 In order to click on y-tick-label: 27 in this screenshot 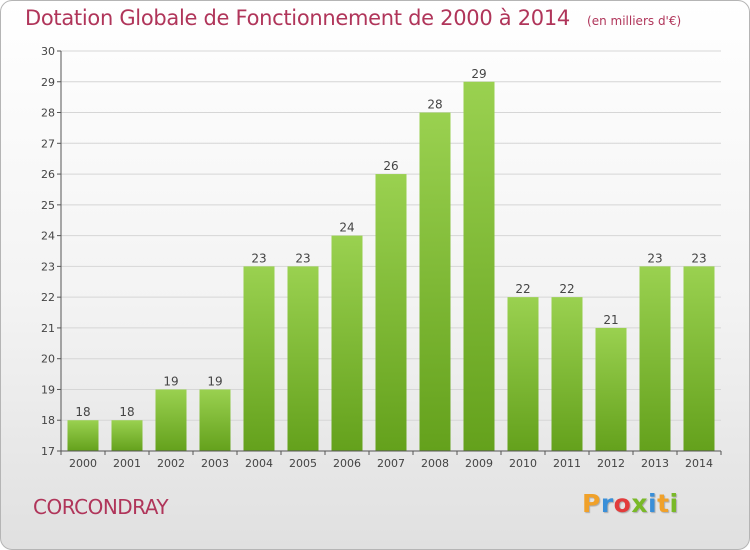, I will do `click(48, 143)`.